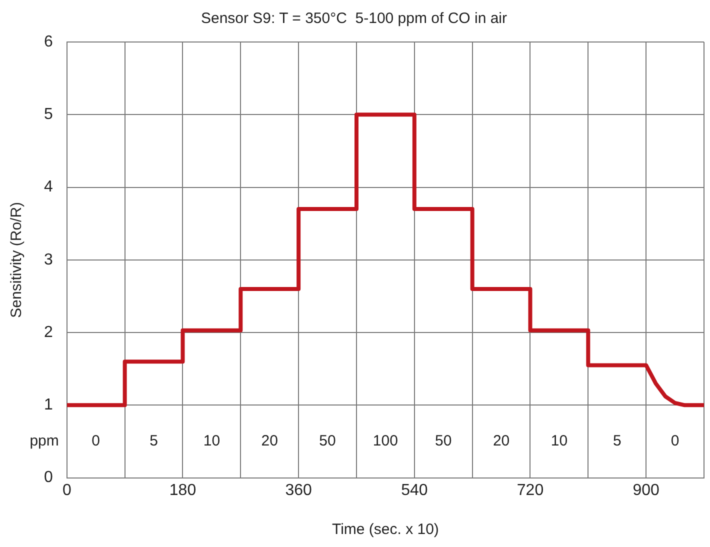 The width and height of the screenshot is (710, 547). I want to click on y-tick-label: 5, so click(48, 115).